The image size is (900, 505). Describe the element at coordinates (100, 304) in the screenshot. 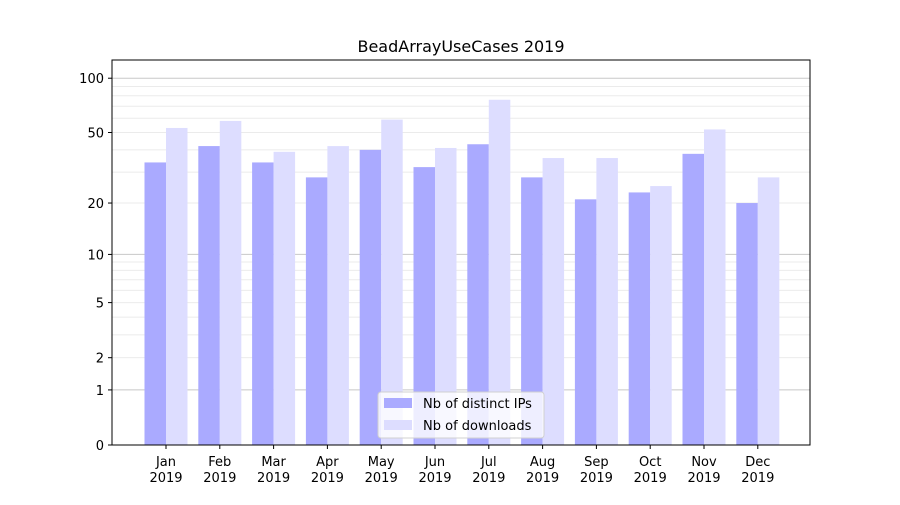

I see `y-tick-label: 5` at that location.